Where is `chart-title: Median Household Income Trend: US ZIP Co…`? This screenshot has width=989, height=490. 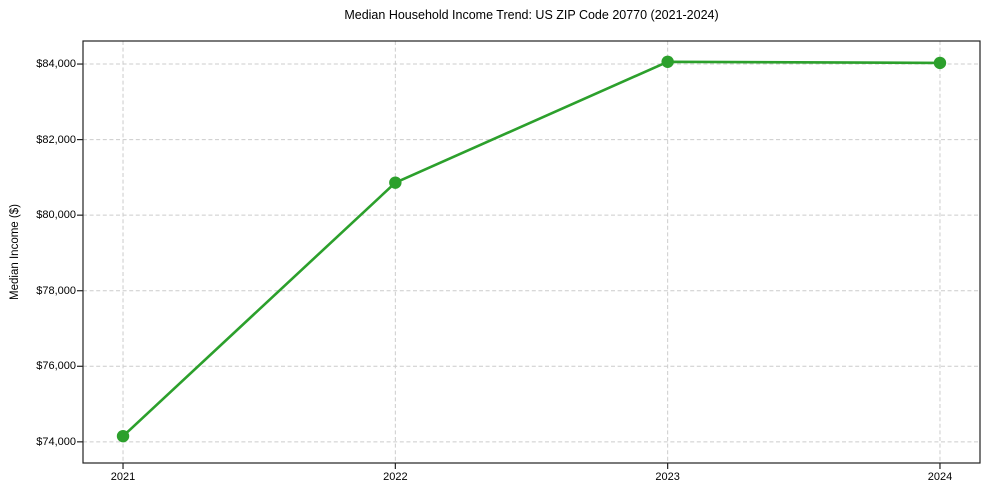
chart-title: Median Household Income Trend: US ZIP Co… is located at coordinates (531, 15).